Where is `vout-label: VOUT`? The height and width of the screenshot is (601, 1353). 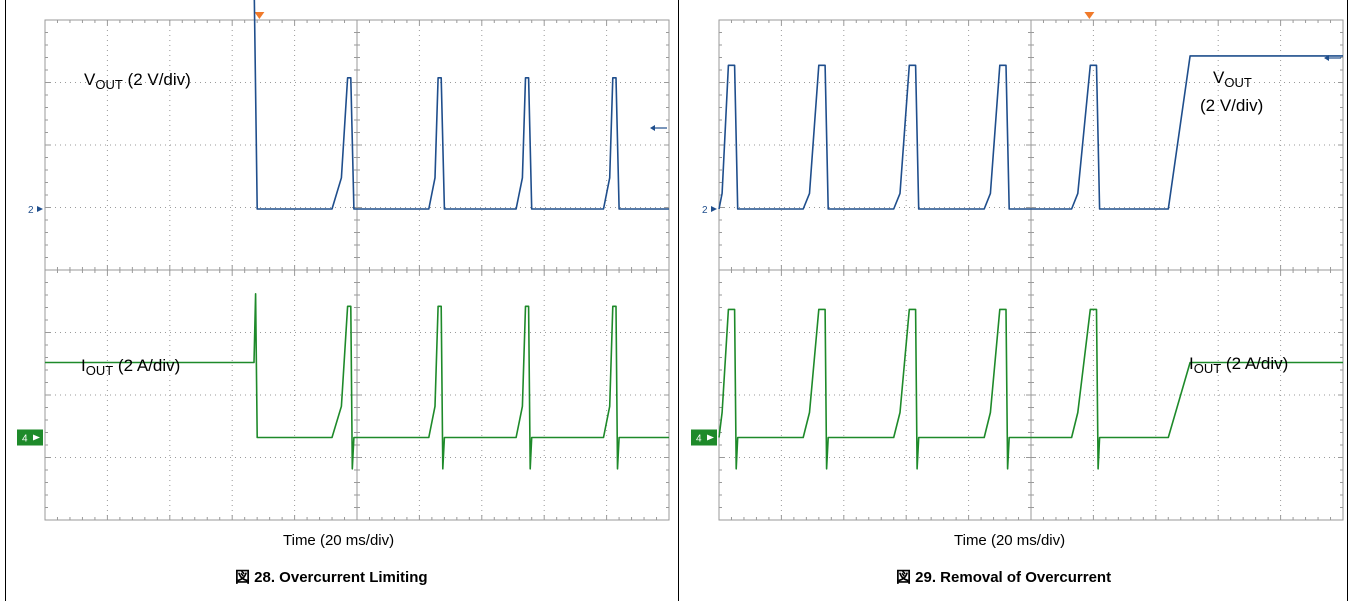 vout-label: VOUT is located at coordinates (1232, 80).